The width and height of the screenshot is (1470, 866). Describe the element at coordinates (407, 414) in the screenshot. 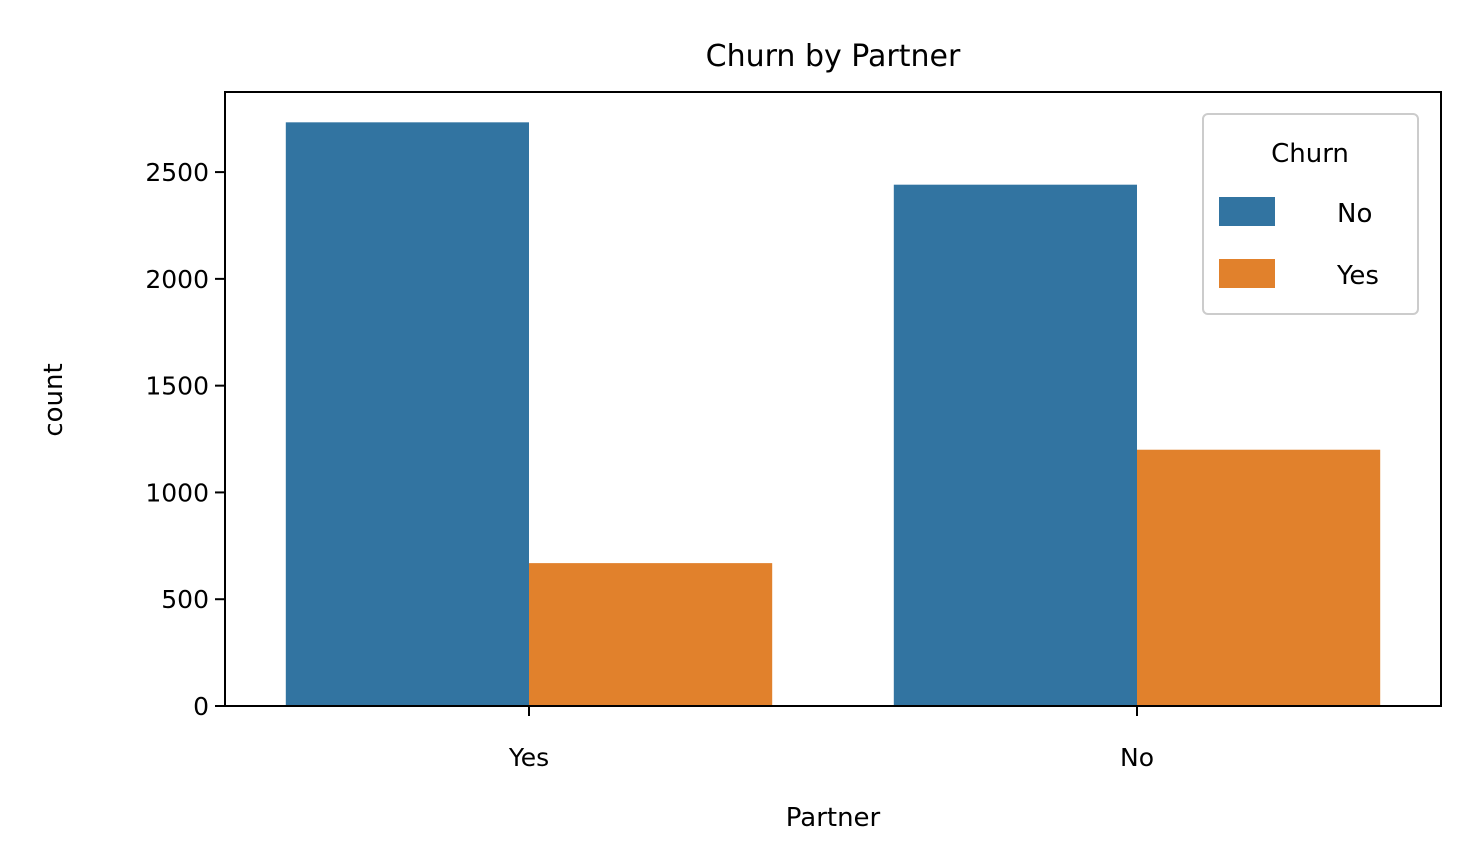

I see `bar-yes-churn-no` at that location.